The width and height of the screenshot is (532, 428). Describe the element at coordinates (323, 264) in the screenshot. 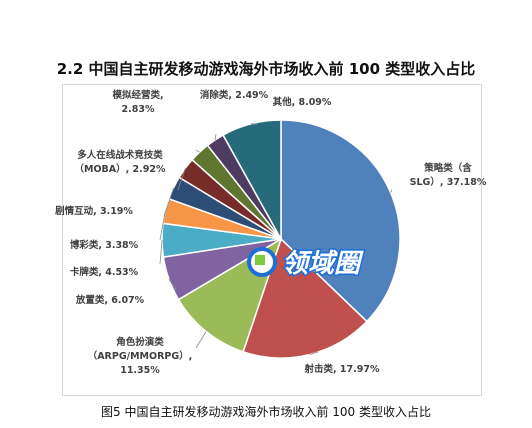

I see `watermark-text: 领域圈` at that location.